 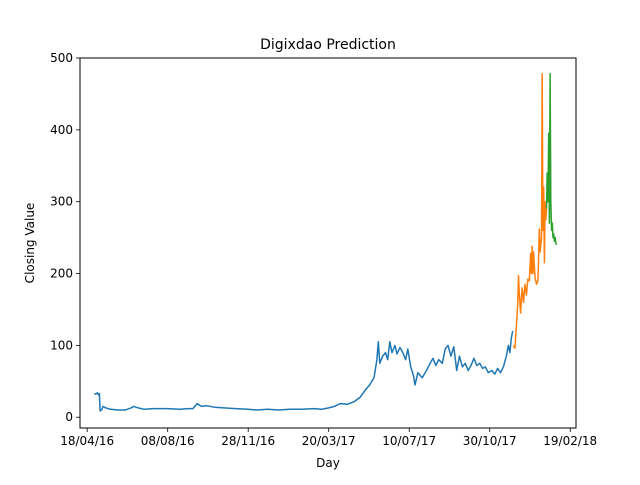 I want to click on x-tick-label: 10/07/17, so click(x=409, y=441).